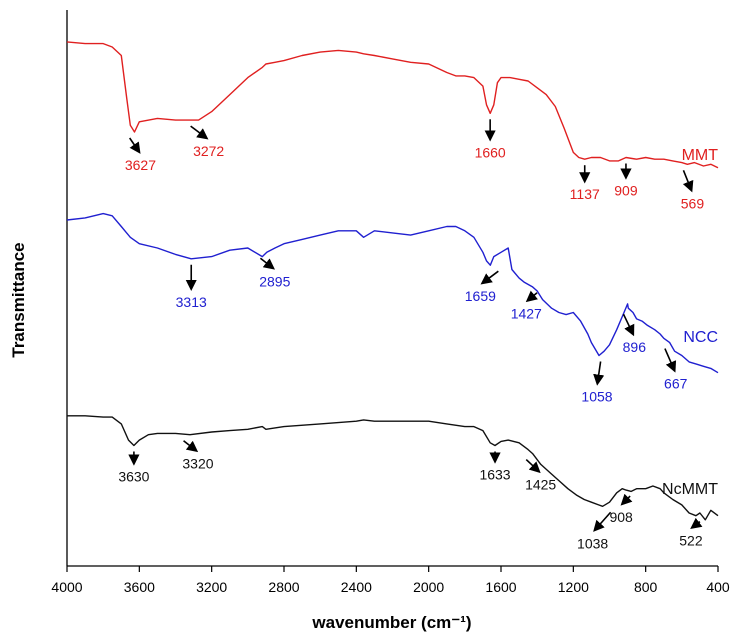 The width and height of the screenshot is (737, 636). Describe the element at coordinates (197, 464) in the screenshot. I see `peak-label: 3320` at that location.